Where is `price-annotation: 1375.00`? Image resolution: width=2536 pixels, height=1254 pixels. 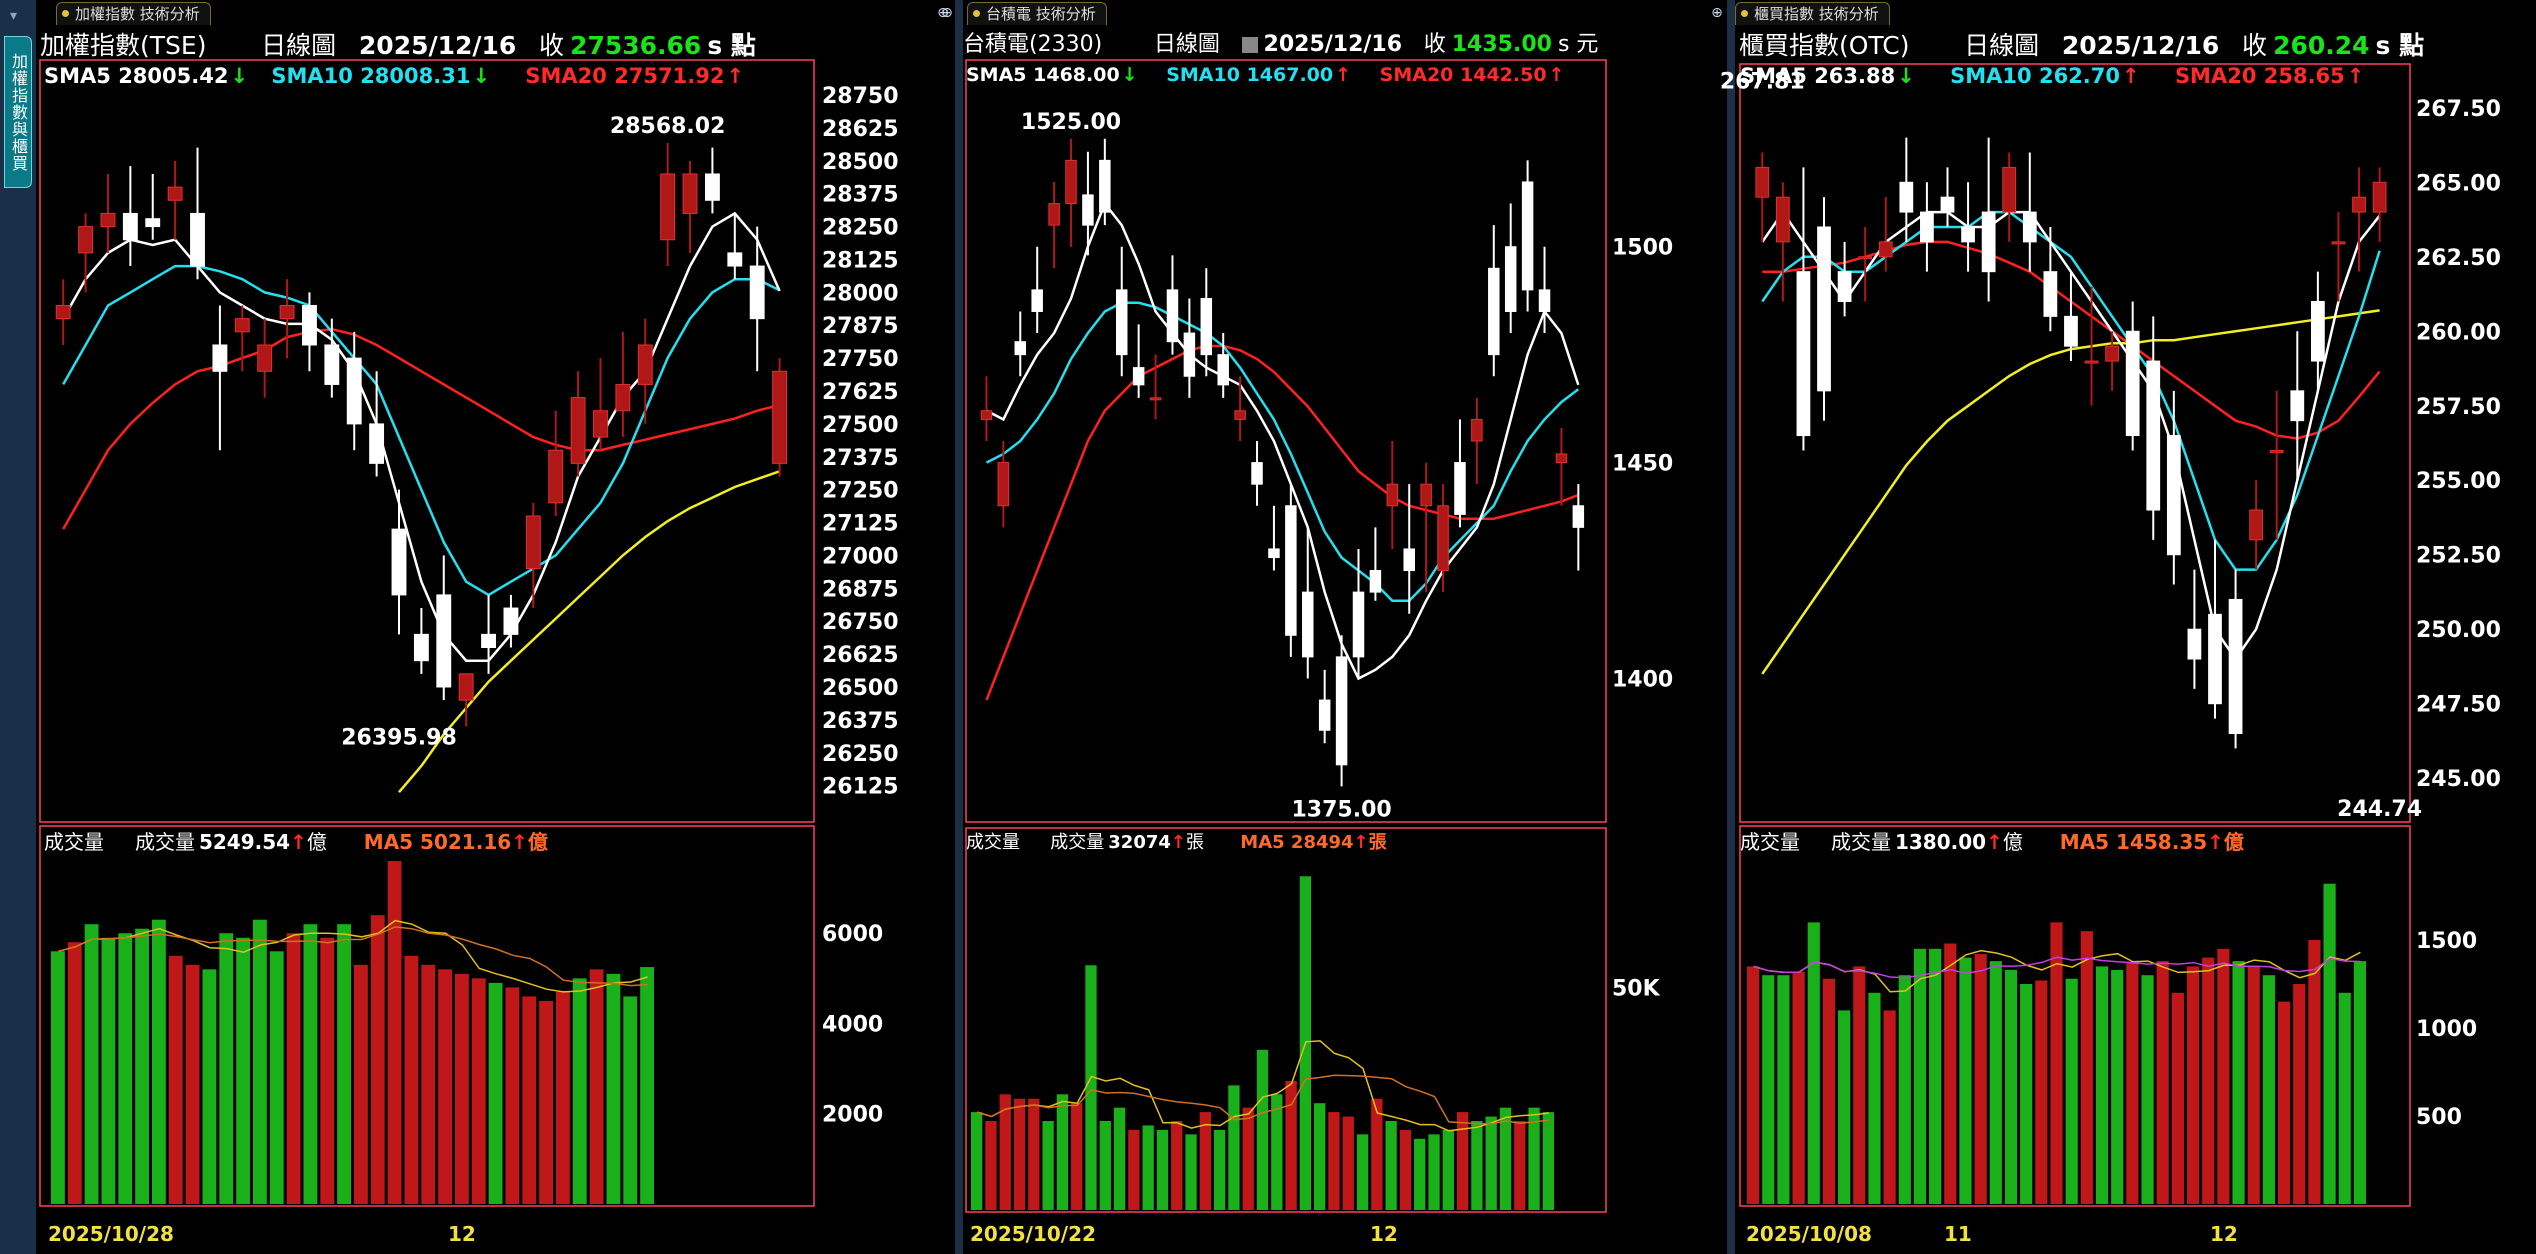
price-annotation: 1375.00 is located at coordinates (1341, 809).